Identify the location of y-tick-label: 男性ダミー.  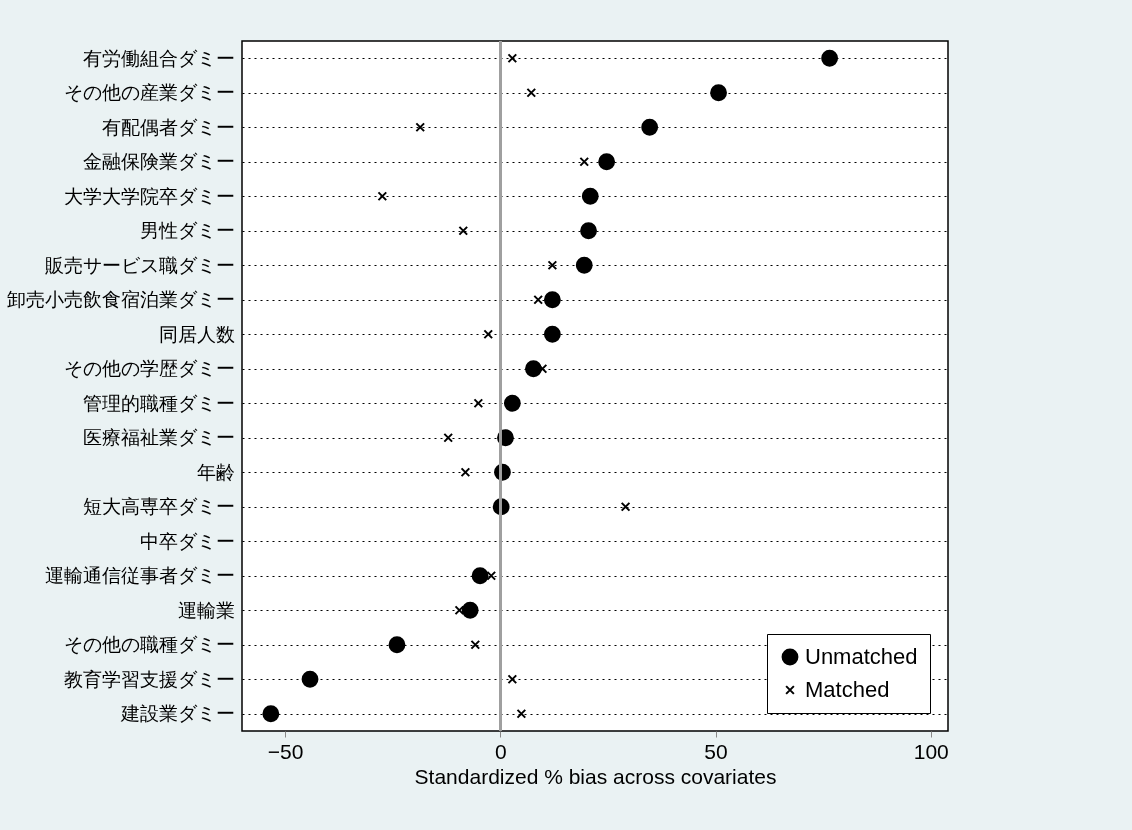
(187, 231).